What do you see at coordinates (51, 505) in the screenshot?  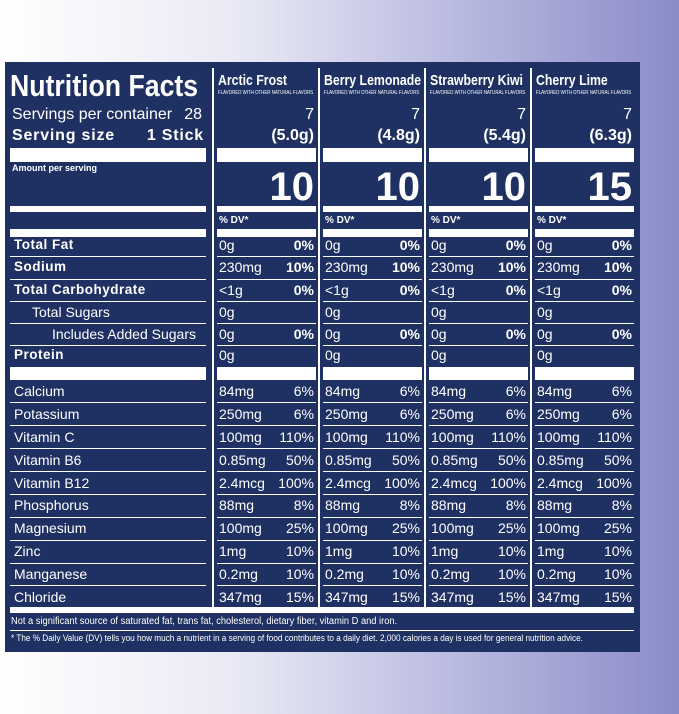 I see `nutrient-name: Phosphorus` at bounding box center [51, 505].